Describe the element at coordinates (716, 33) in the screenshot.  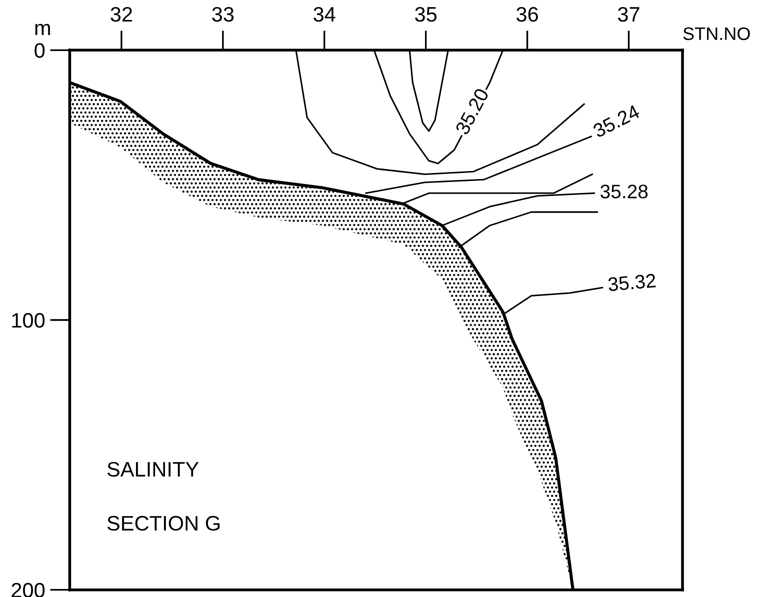
I see `x-axis-title: STN.NO` at that location.